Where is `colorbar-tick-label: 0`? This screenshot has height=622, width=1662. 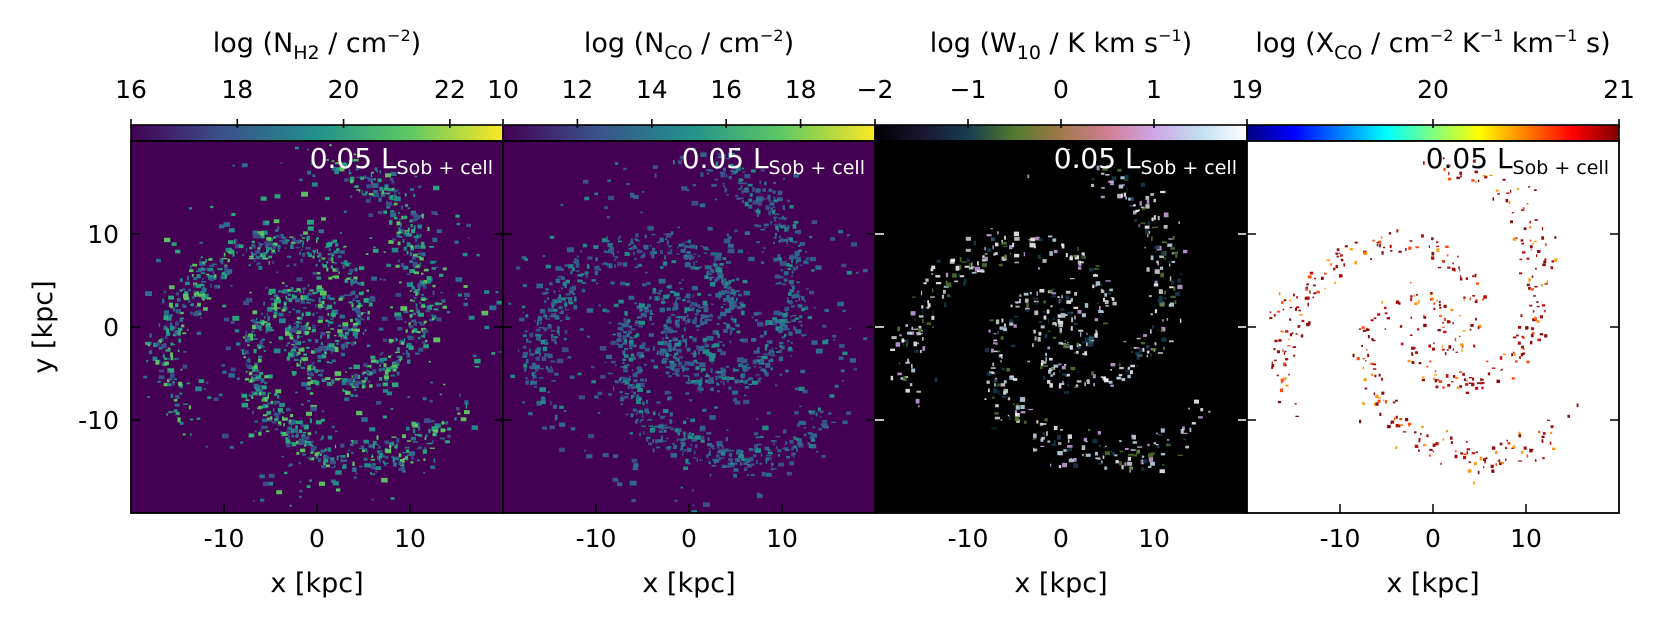 colorbar-tick-label: 0 is located at coordinates (1061, 89).